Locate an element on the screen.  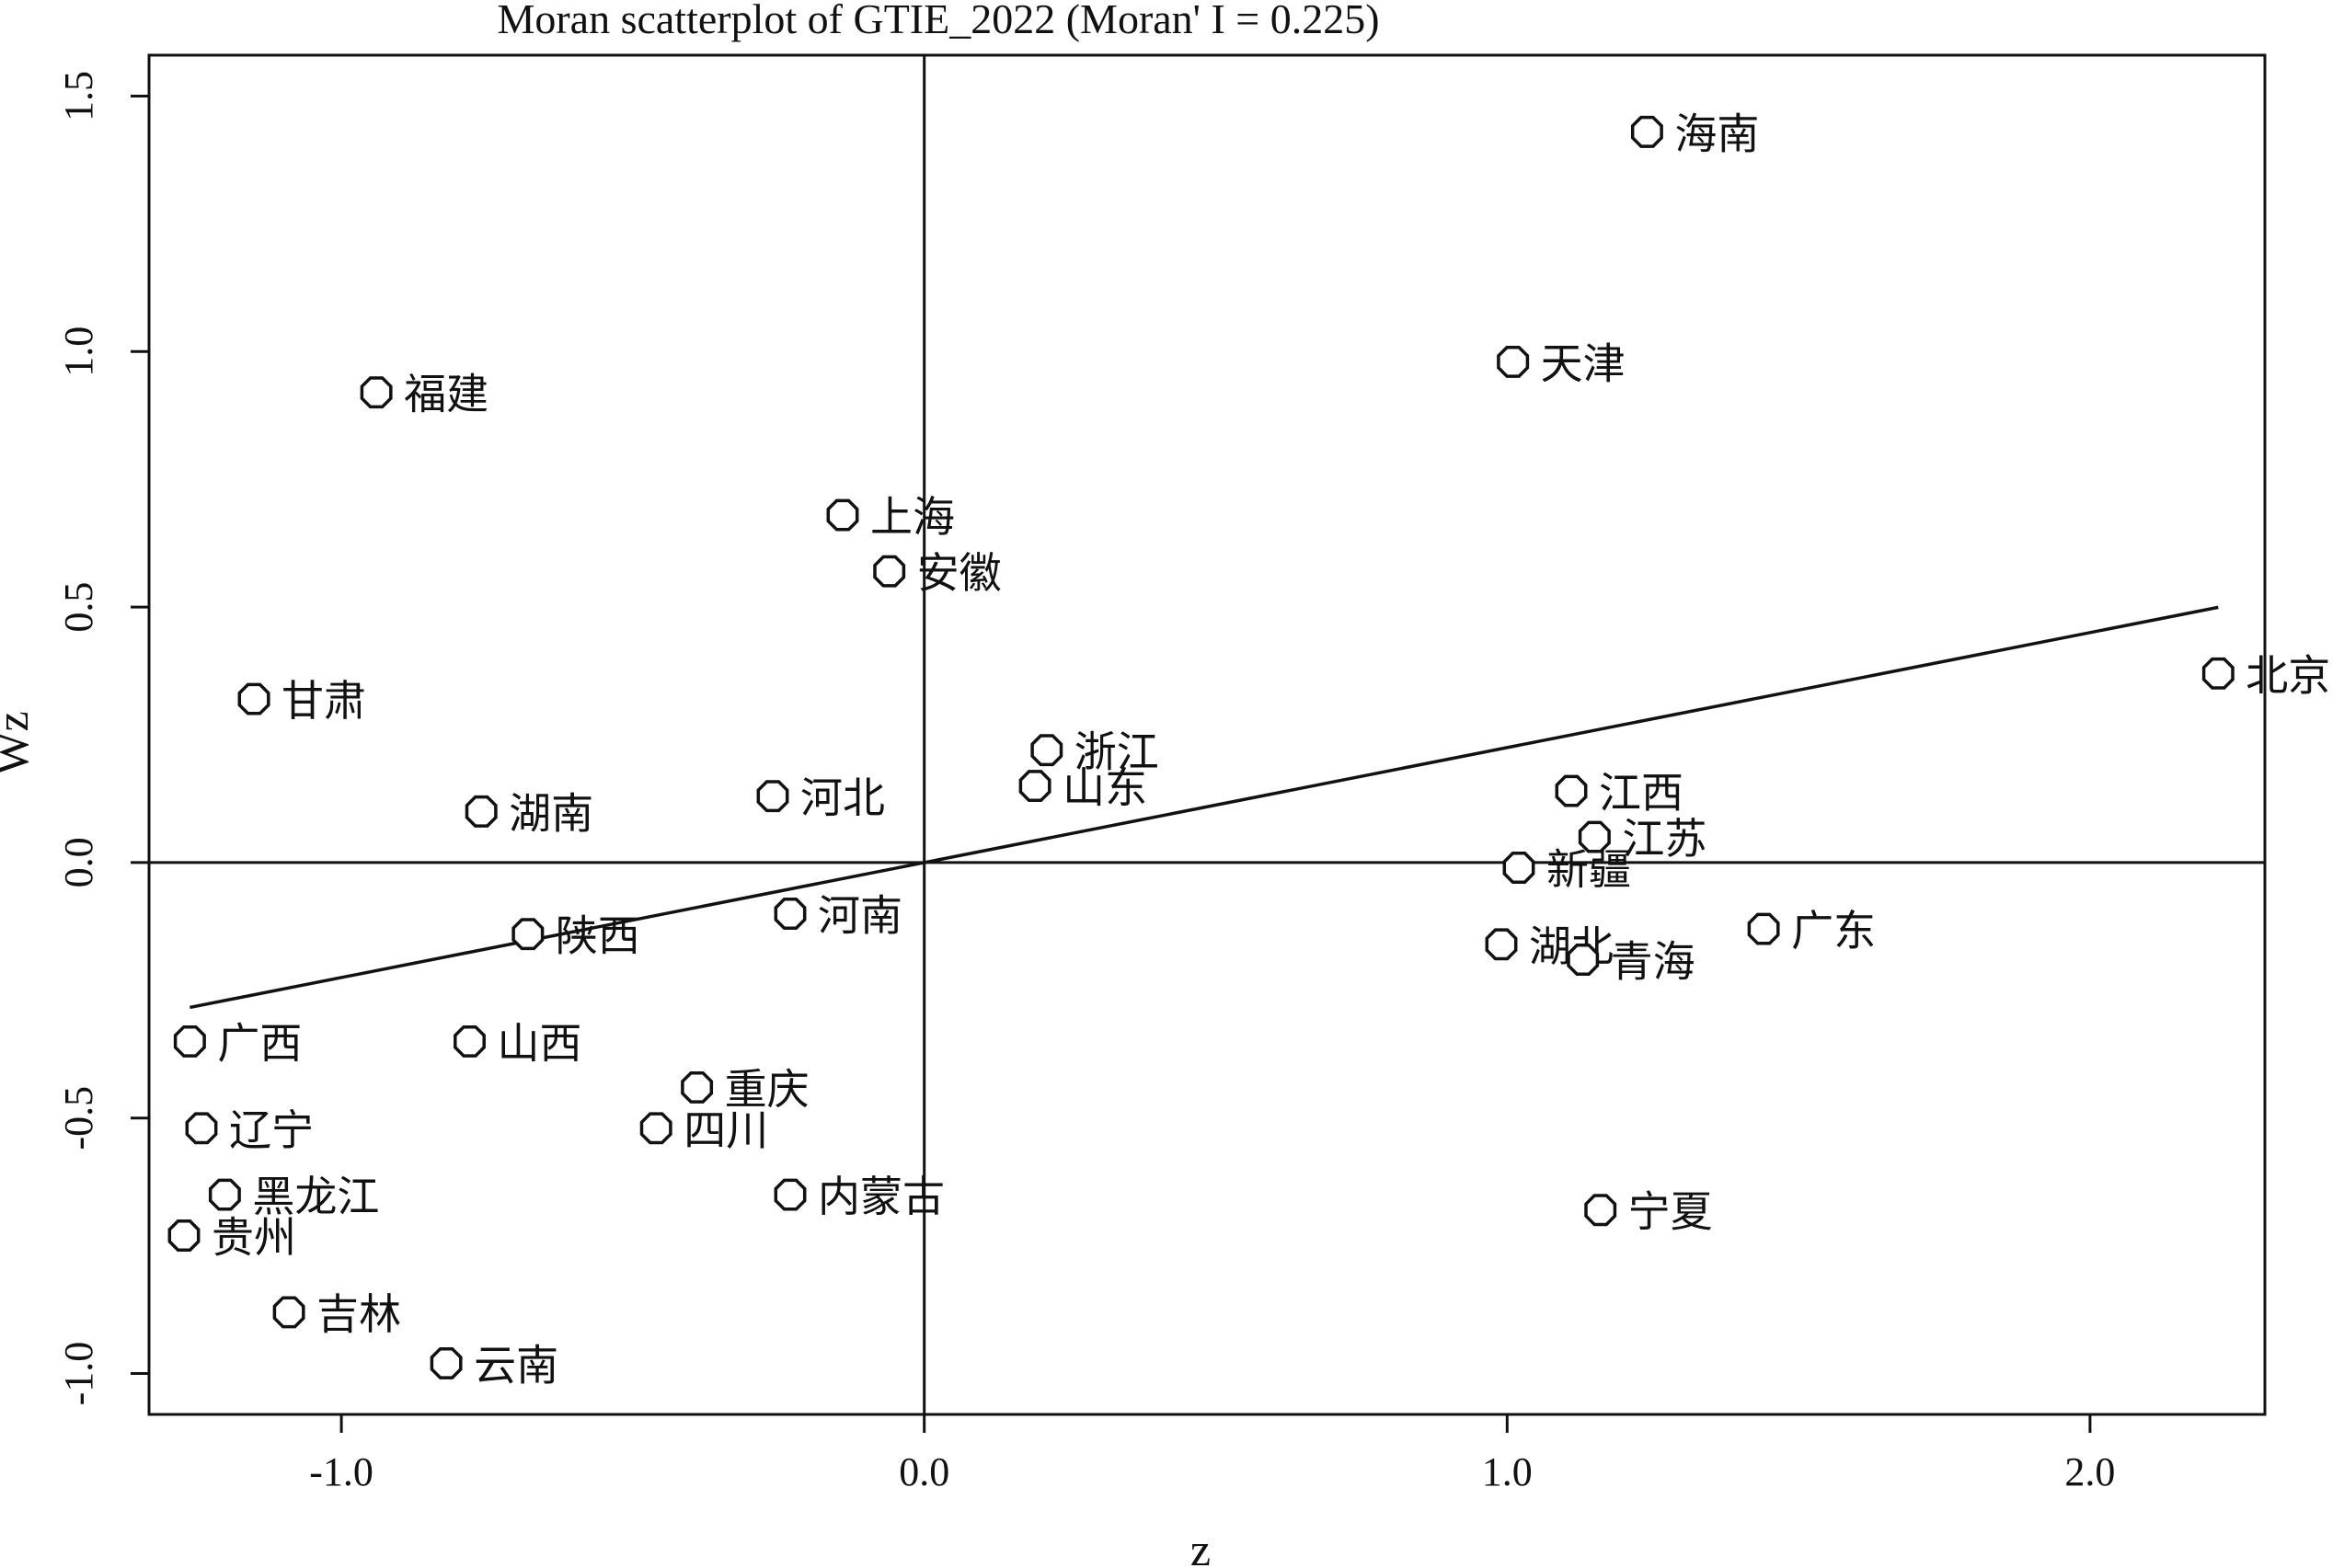
point-group: 新疆 is located at coordinates (1567, 869).